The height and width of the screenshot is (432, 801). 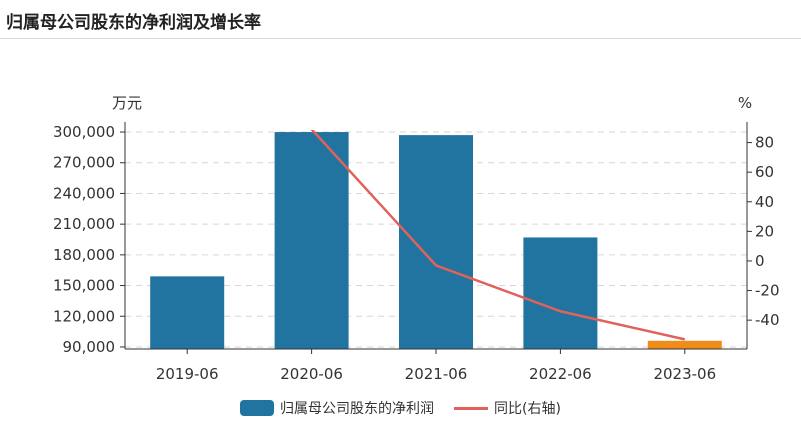 What do you see at coordinates (400, 19) in the screenshot?
I see `chart-header: 归属母公司股东的净利润及增长率` at bounding box center [400, 19].